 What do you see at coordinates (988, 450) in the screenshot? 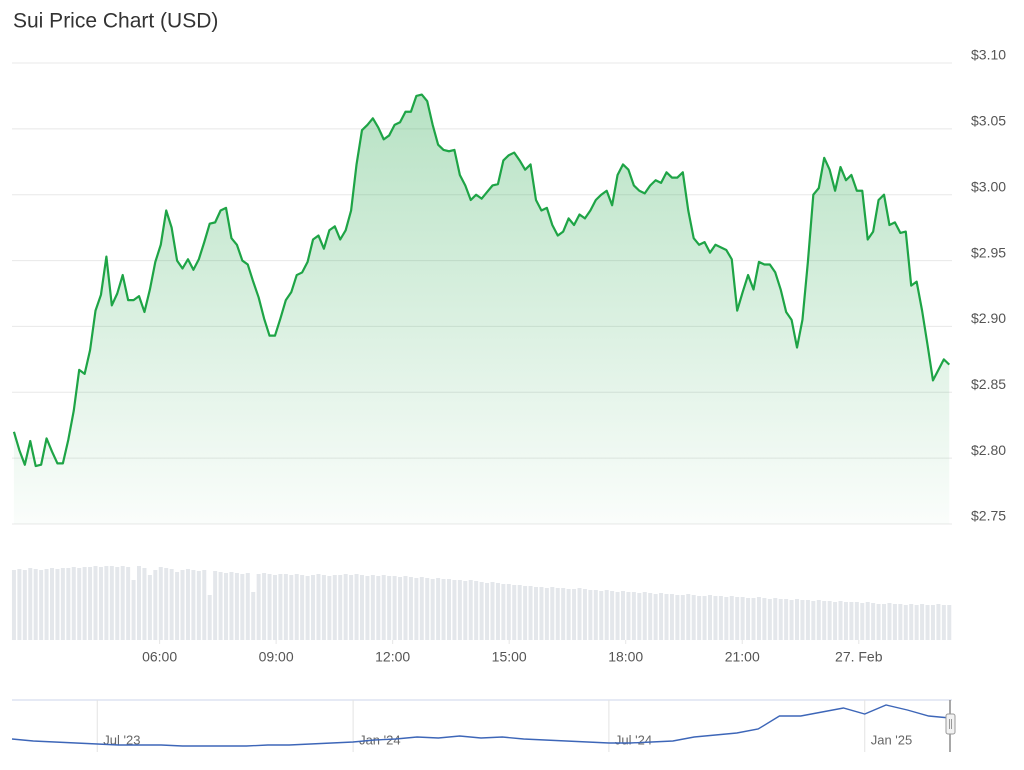
I see `y-tick-label: $2.80` at bounding box center [988, 450].